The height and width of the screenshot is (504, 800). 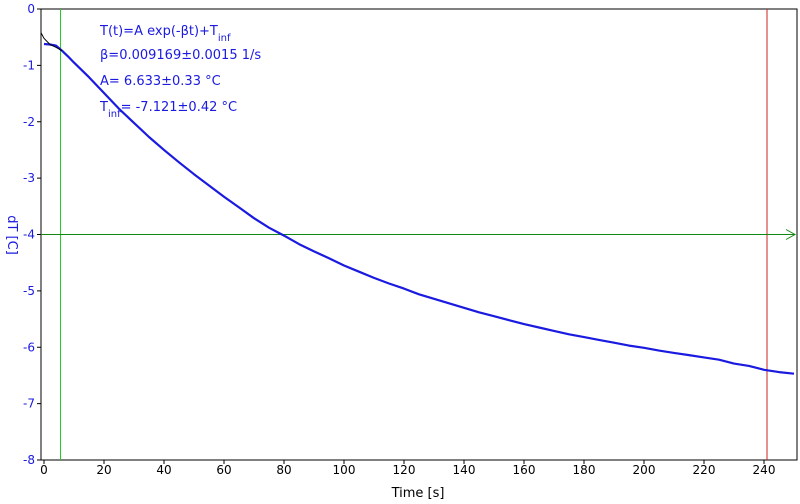 I want to click on fit-formula-main: T(t)=A exp(-βt)+T, so click(x=158, y=31).